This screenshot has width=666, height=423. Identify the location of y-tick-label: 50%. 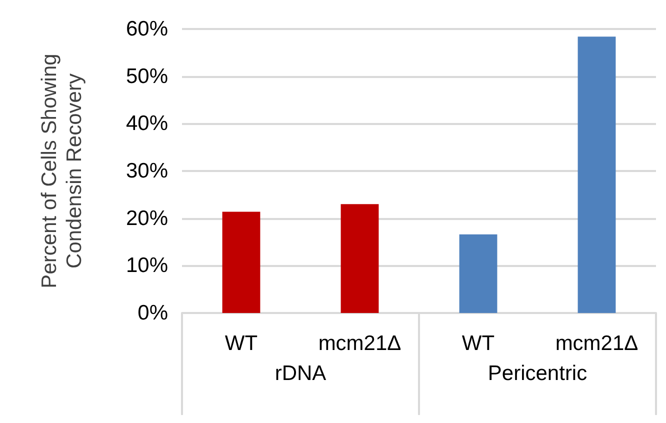
(147, 76).